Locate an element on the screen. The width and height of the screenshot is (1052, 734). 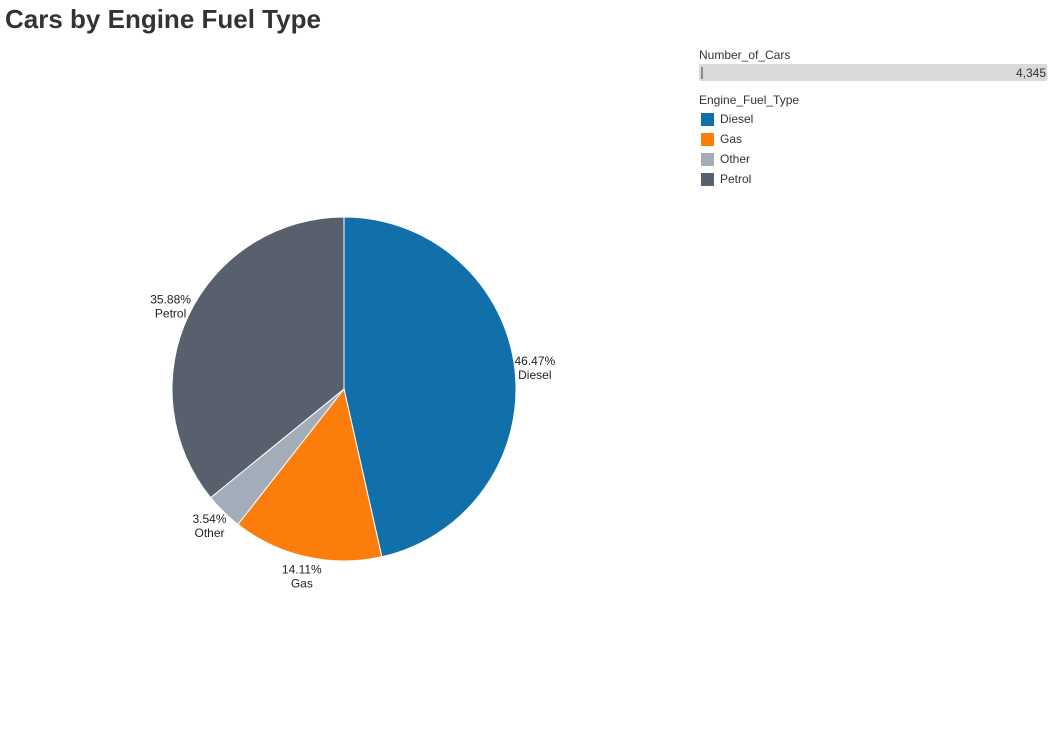
slice-percent-label: 35.88% is located at coordinates (170, 300).